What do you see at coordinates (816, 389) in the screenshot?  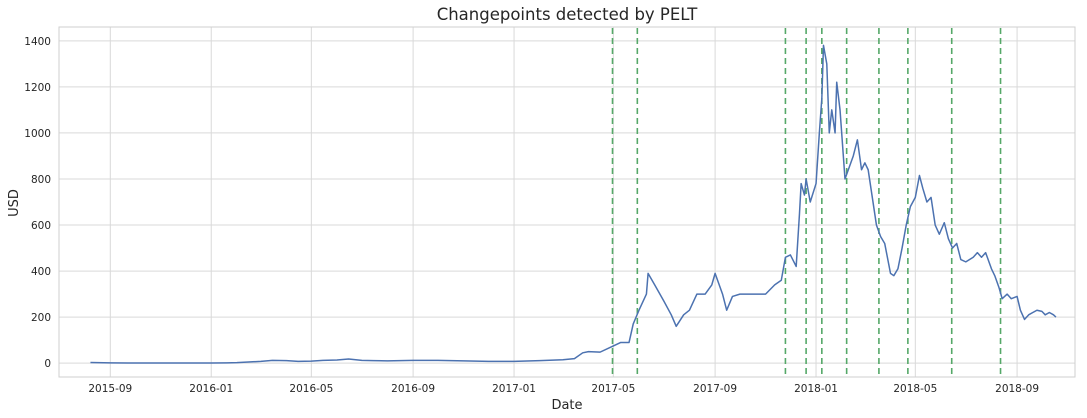 I see `x-tick-label: 2018-01` at bounding box center [816, 389].